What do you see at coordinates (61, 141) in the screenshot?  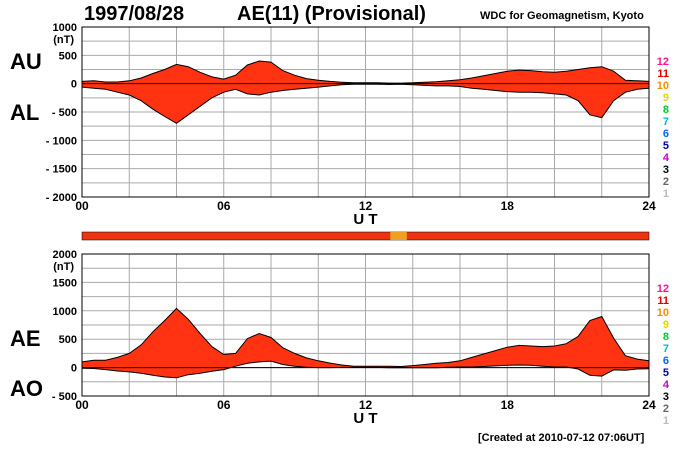 I see `y-tick-label: - 1000` at bounding box center [61, 141].